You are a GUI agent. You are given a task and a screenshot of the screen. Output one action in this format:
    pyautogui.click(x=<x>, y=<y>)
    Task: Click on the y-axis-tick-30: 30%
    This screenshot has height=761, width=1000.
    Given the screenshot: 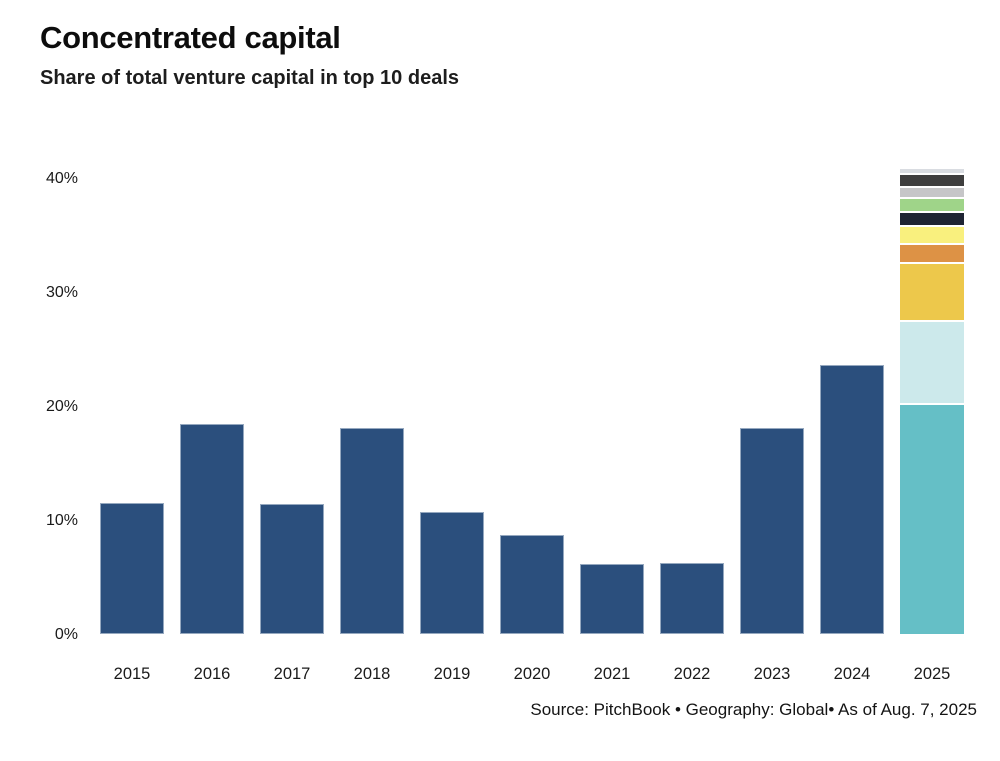 What is the action you would take?
    pyautogui.click(x=61, y=292)
    